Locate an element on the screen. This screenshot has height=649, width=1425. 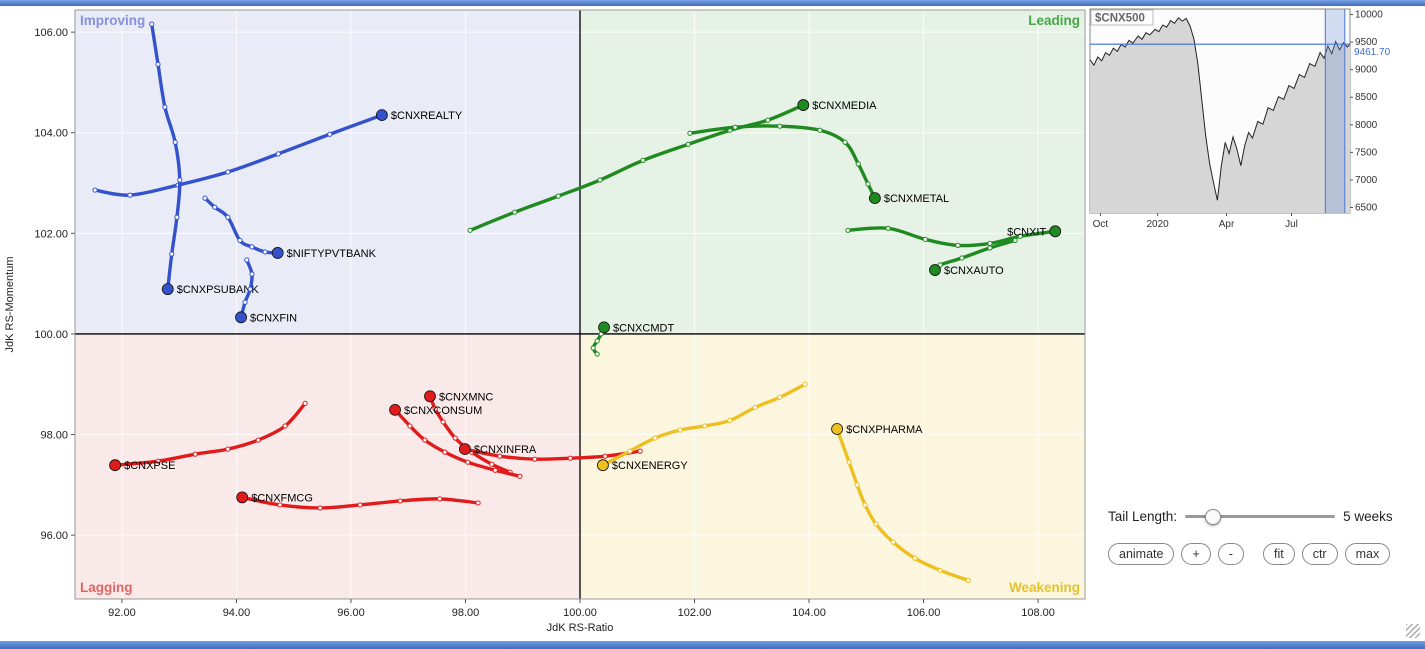
inset-y-tick-label: 9000 is located at coordinates (1366, 70).